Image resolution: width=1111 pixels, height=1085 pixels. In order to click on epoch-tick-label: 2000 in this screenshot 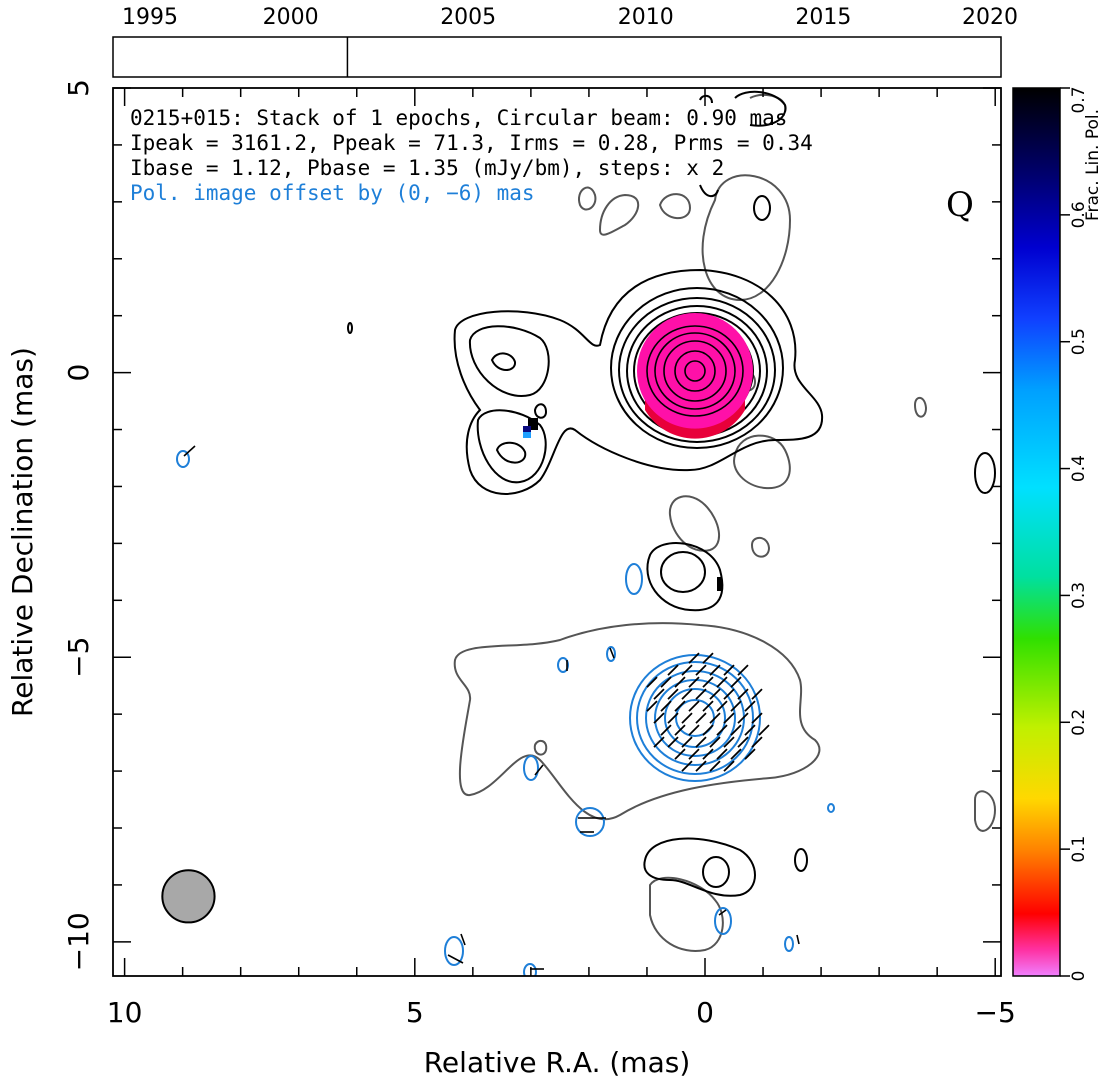, I will do `click(291, 17)`.